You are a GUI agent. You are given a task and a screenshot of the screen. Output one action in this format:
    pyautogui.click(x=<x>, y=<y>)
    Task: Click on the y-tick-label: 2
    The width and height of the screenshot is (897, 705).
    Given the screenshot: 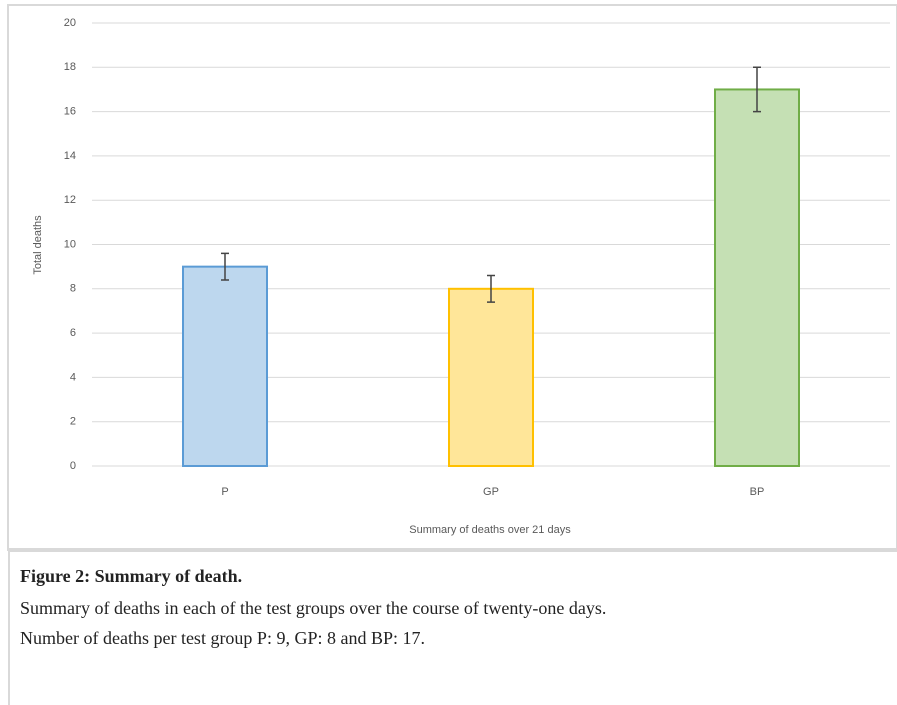 What is the action you would take?
    pyautogui.click(x=73, y=422)
    